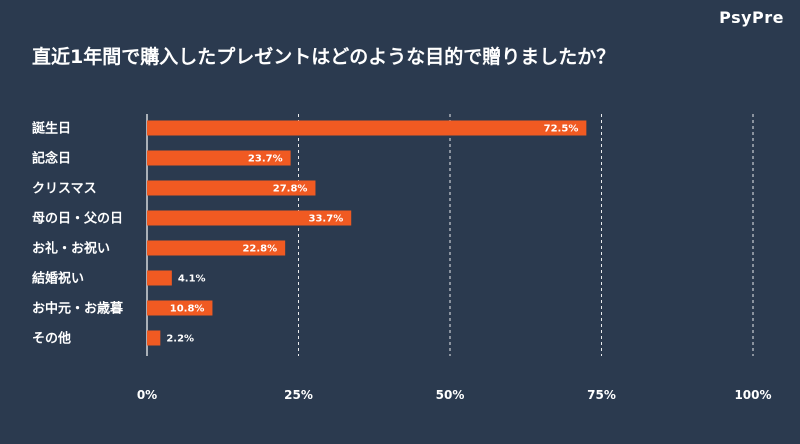 The width and height of the screenshot is (800, 444). What do you see at coordinates (51, 159) in the screenshot?
I see `category-label: 記念日` at bounding box center [51, 159].